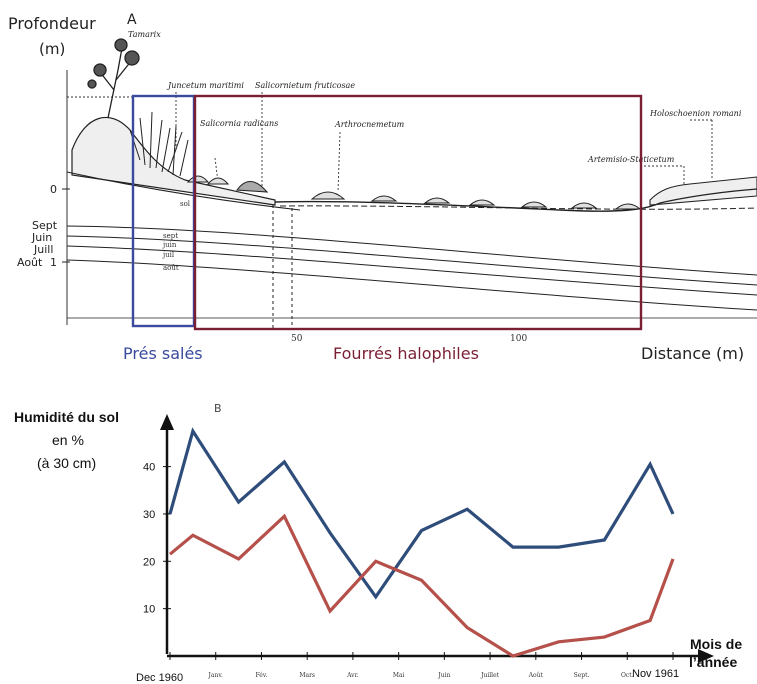 The height and width of the screenshot is (684, 757). Describe the element at coordinates (168, 255) in the screenshot. I see `level-label-juil: juil` at that location.